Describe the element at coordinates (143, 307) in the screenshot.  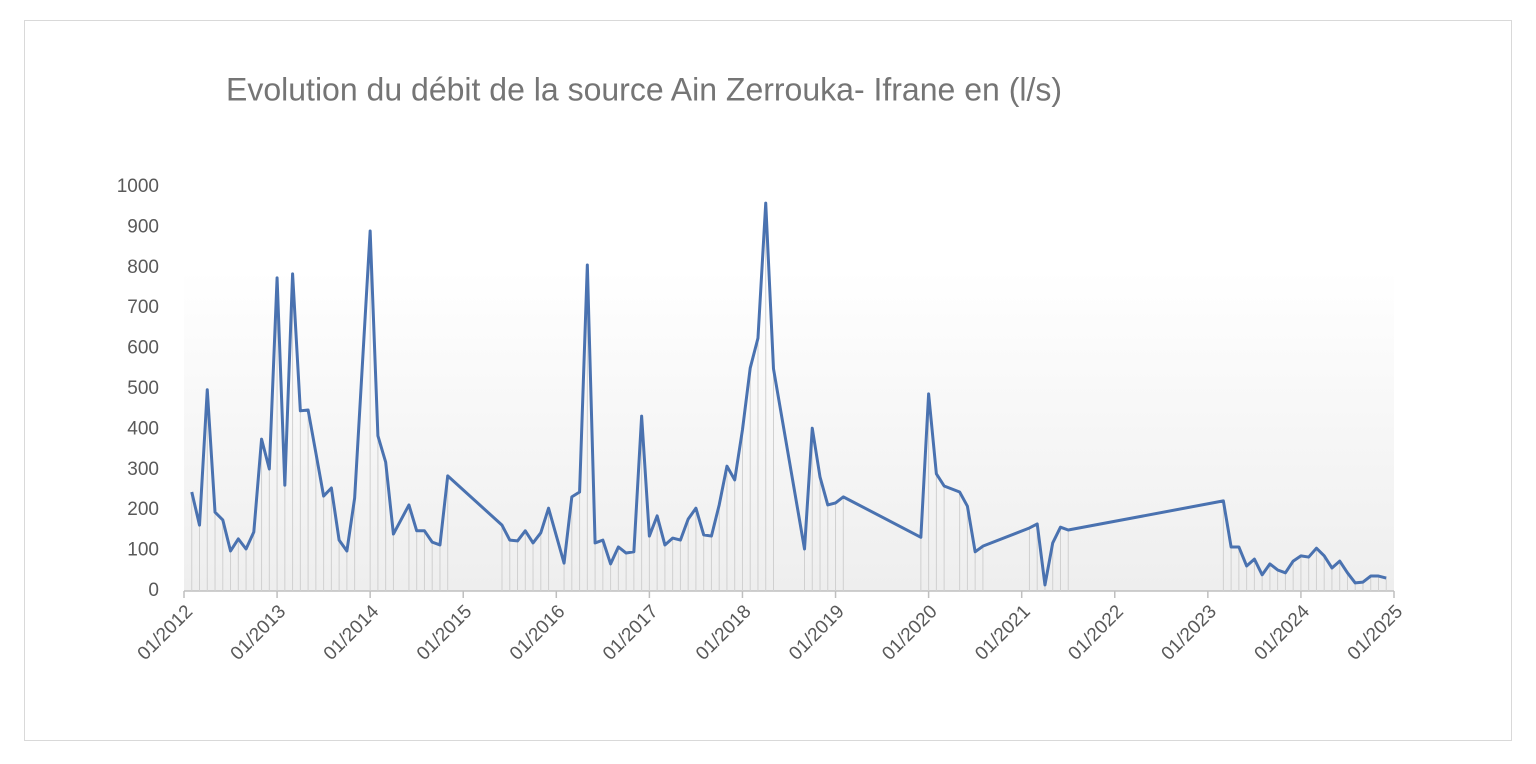
I see `y-tick-label: 700` at that location.